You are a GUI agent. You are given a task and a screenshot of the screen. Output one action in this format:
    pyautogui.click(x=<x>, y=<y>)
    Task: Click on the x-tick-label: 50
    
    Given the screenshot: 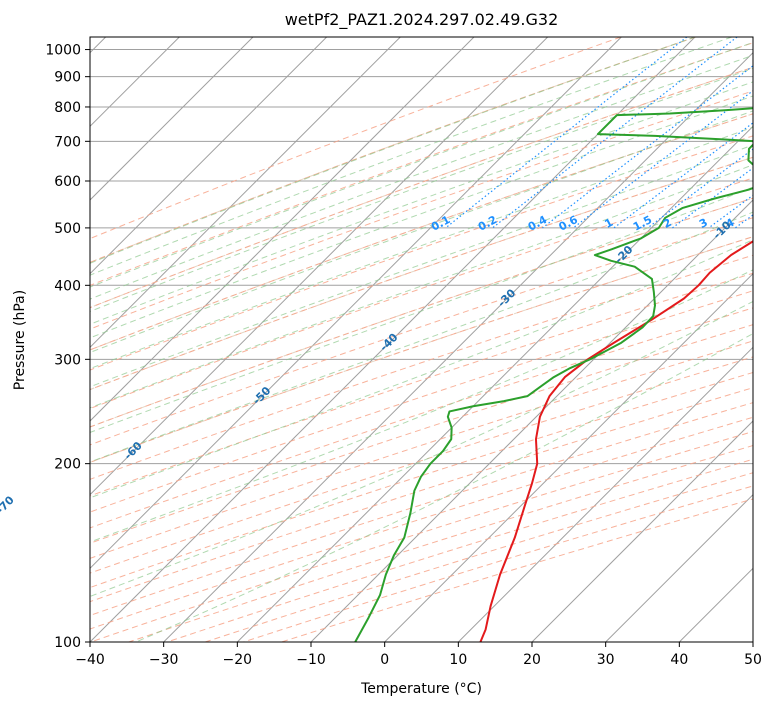 What is the action you would take?
    pyautogui.click(x=753, y=660)
    